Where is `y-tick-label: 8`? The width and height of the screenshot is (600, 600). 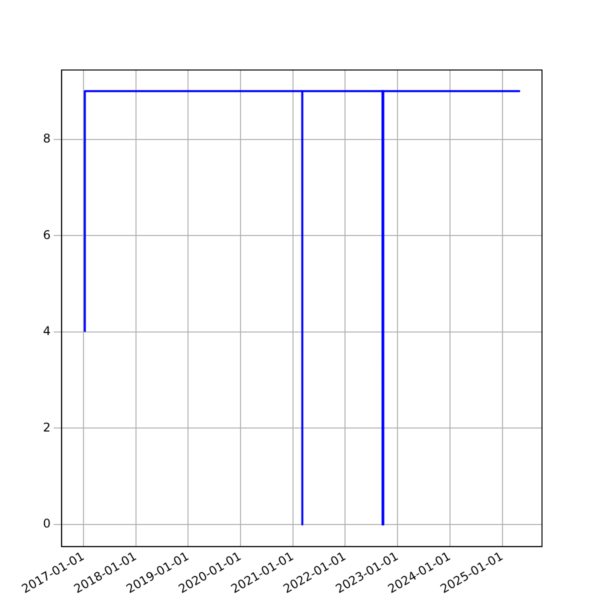 y-tick-label: 8 is located at coordinates (46, 138).